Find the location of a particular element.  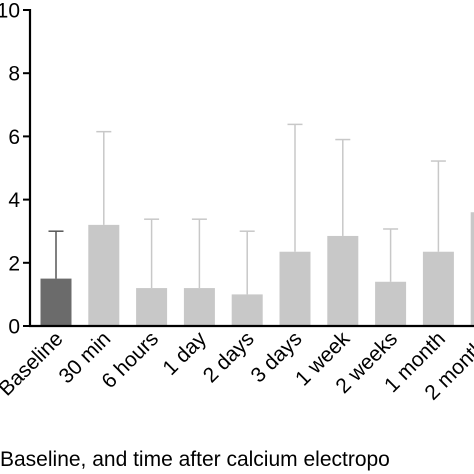

y-tick-label-5: 10 is located at coordinates (10, 11).